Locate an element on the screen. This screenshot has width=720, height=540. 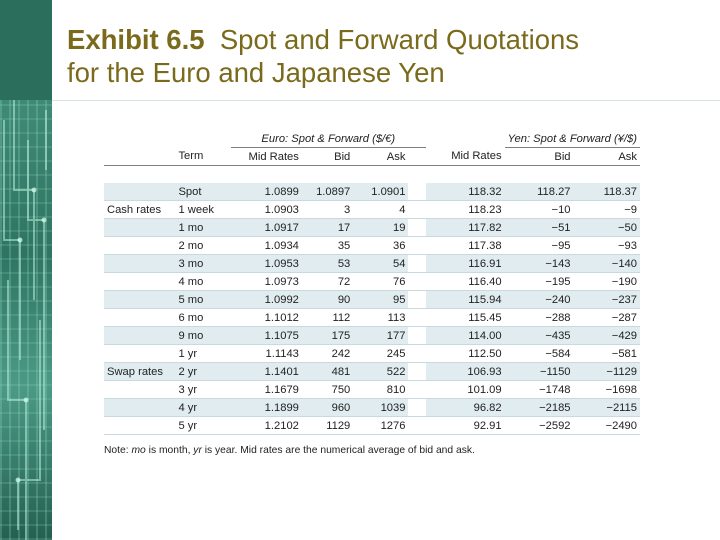
col-yen-ask: Ask is located at coordinates (606, 156).